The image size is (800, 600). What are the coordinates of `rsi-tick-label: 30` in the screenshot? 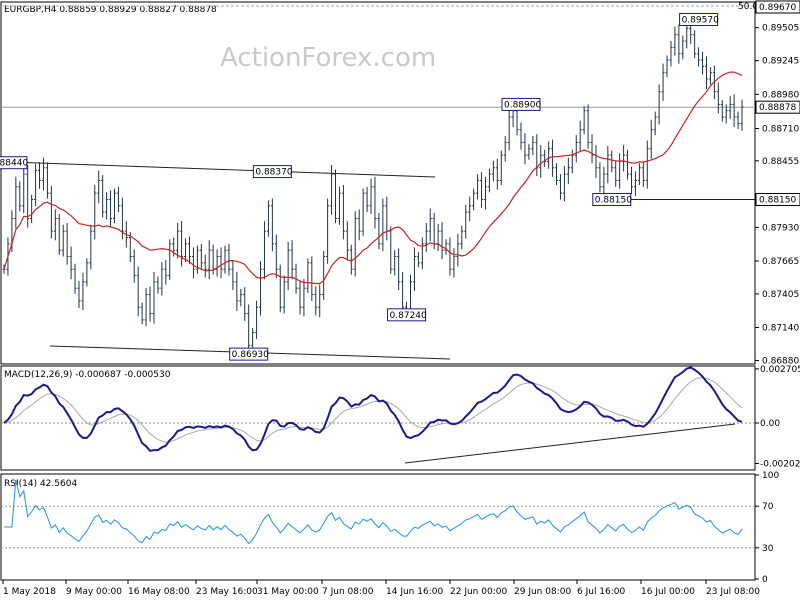 It's located at (768, 549).